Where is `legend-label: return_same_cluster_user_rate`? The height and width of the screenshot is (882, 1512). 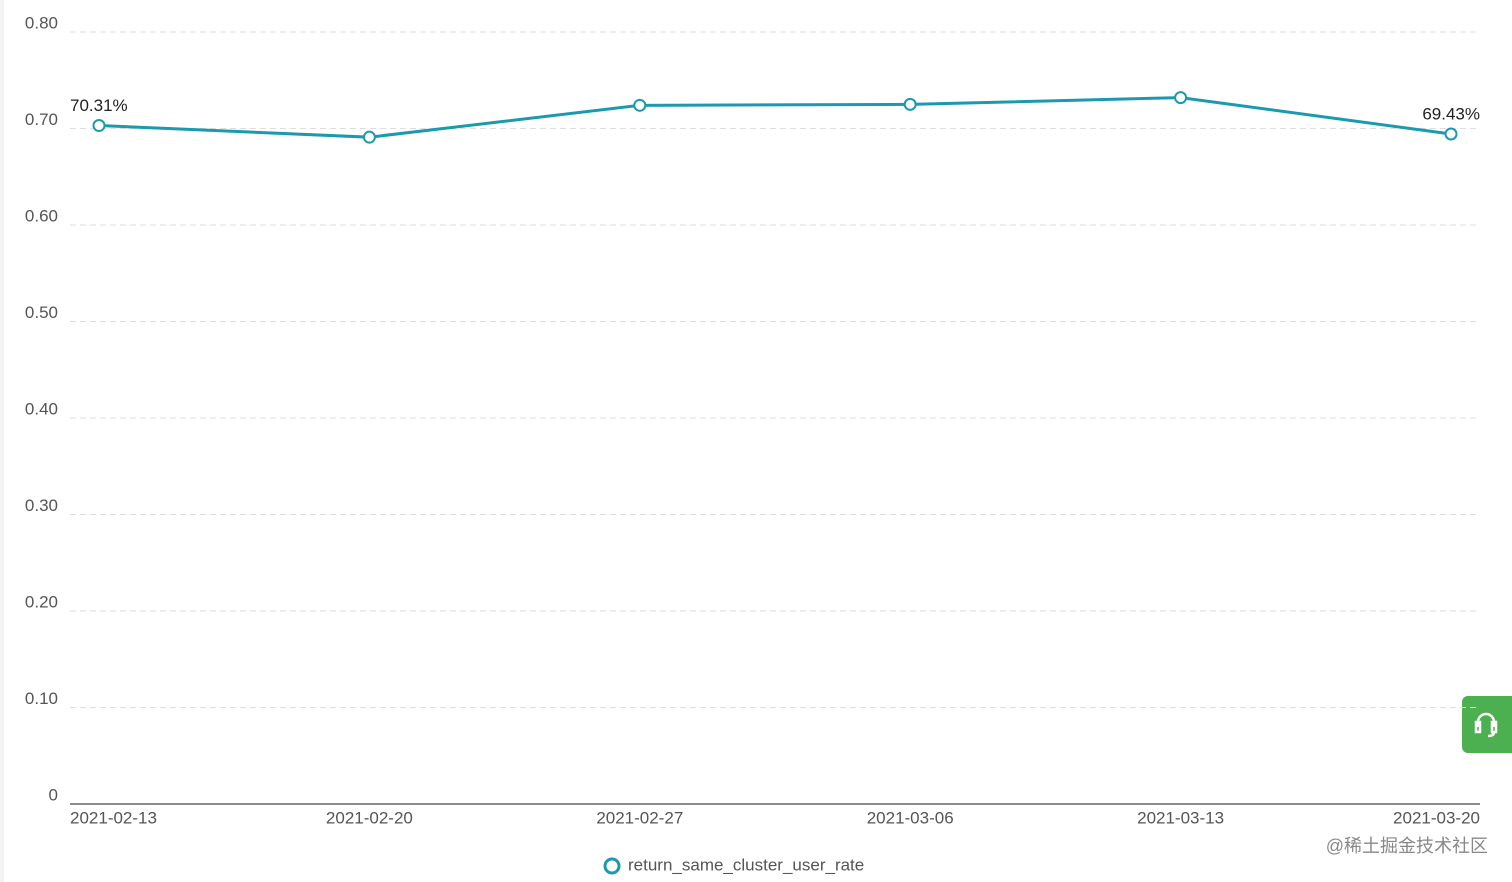
legend-label: return_same_cluster_user_rate is located at coordinates (746, 864).